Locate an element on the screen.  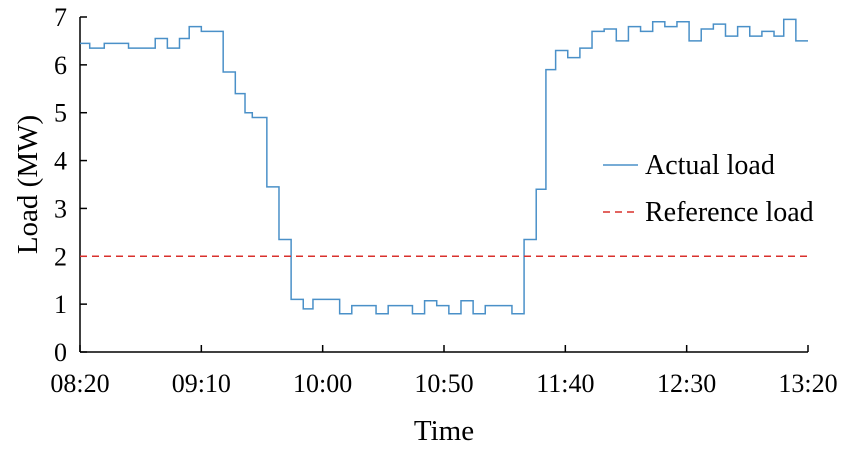
legend-label: Reference load is located at coordinates (729, 212).